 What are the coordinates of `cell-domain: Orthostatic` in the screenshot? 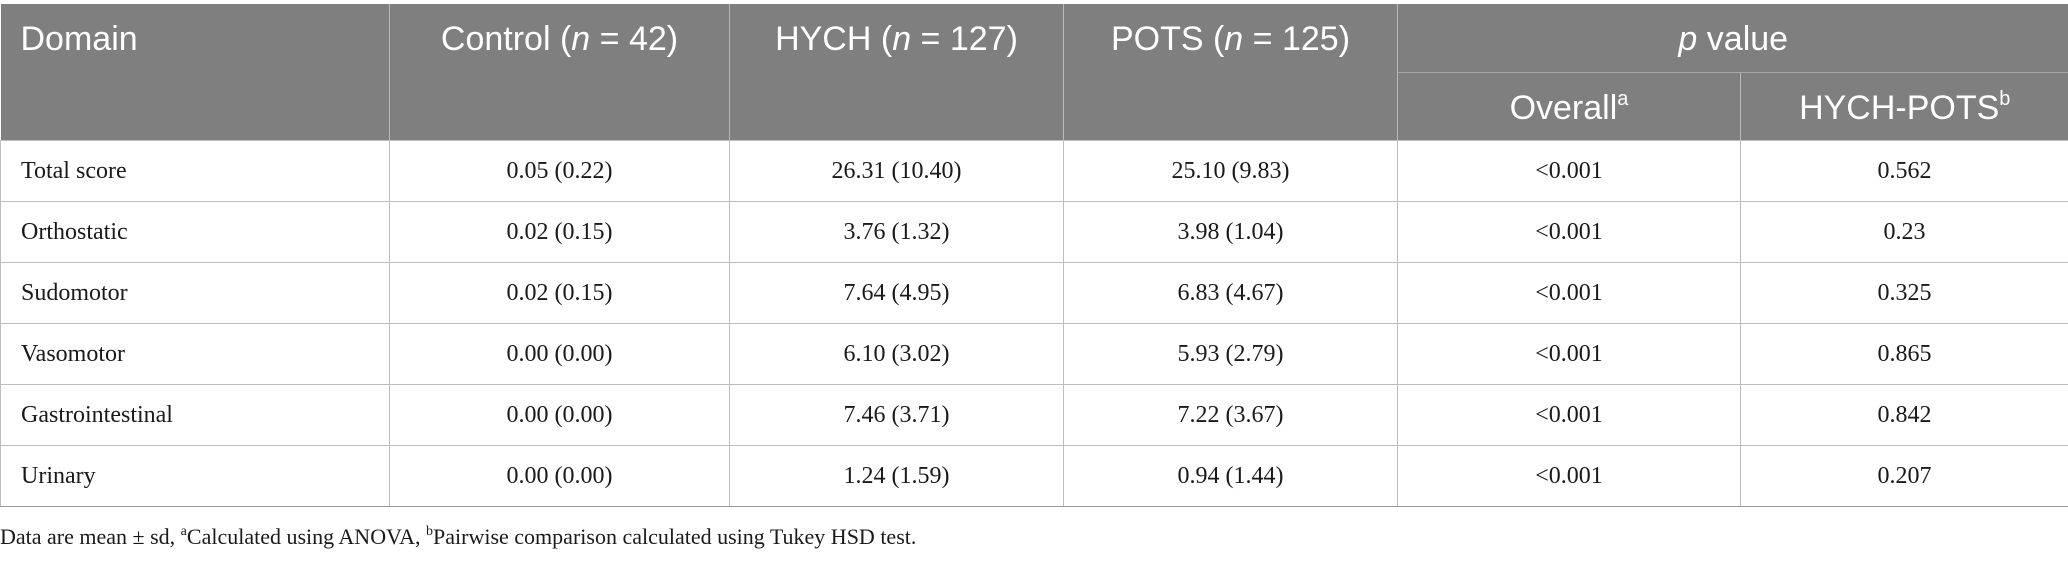 It's located at (195, 232).